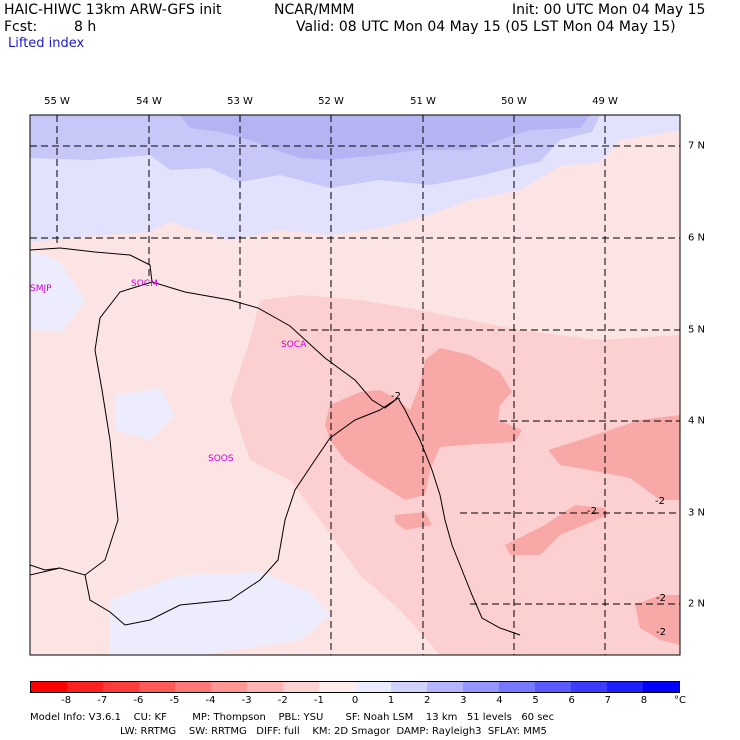 This screenshot has height=740, width=740. I want to click on colorbar, so click(355, 687).